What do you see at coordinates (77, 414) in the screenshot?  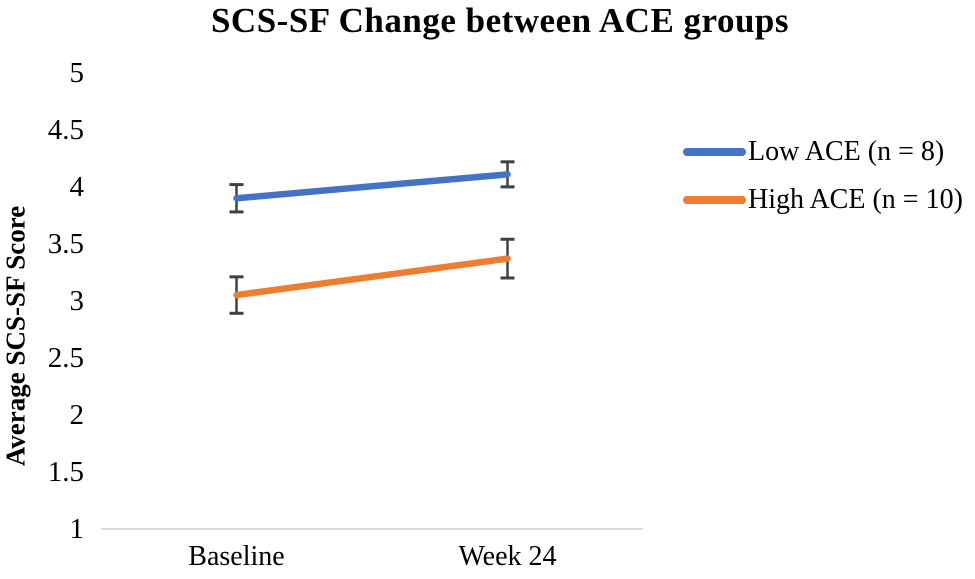 I see `y-axis-tick-label: 2` at bounding box center [77, 414].